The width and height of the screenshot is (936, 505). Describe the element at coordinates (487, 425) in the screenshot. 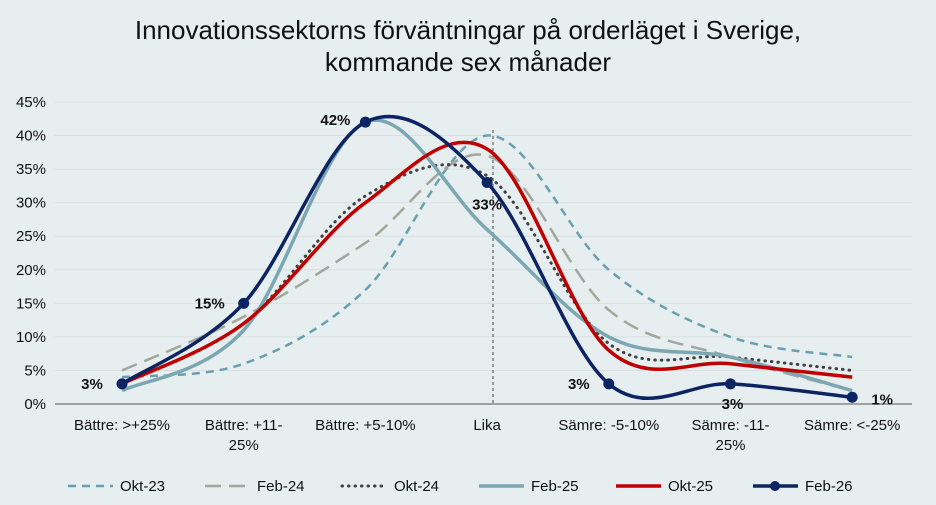

I see `x-tick-label: Lika` at that location.